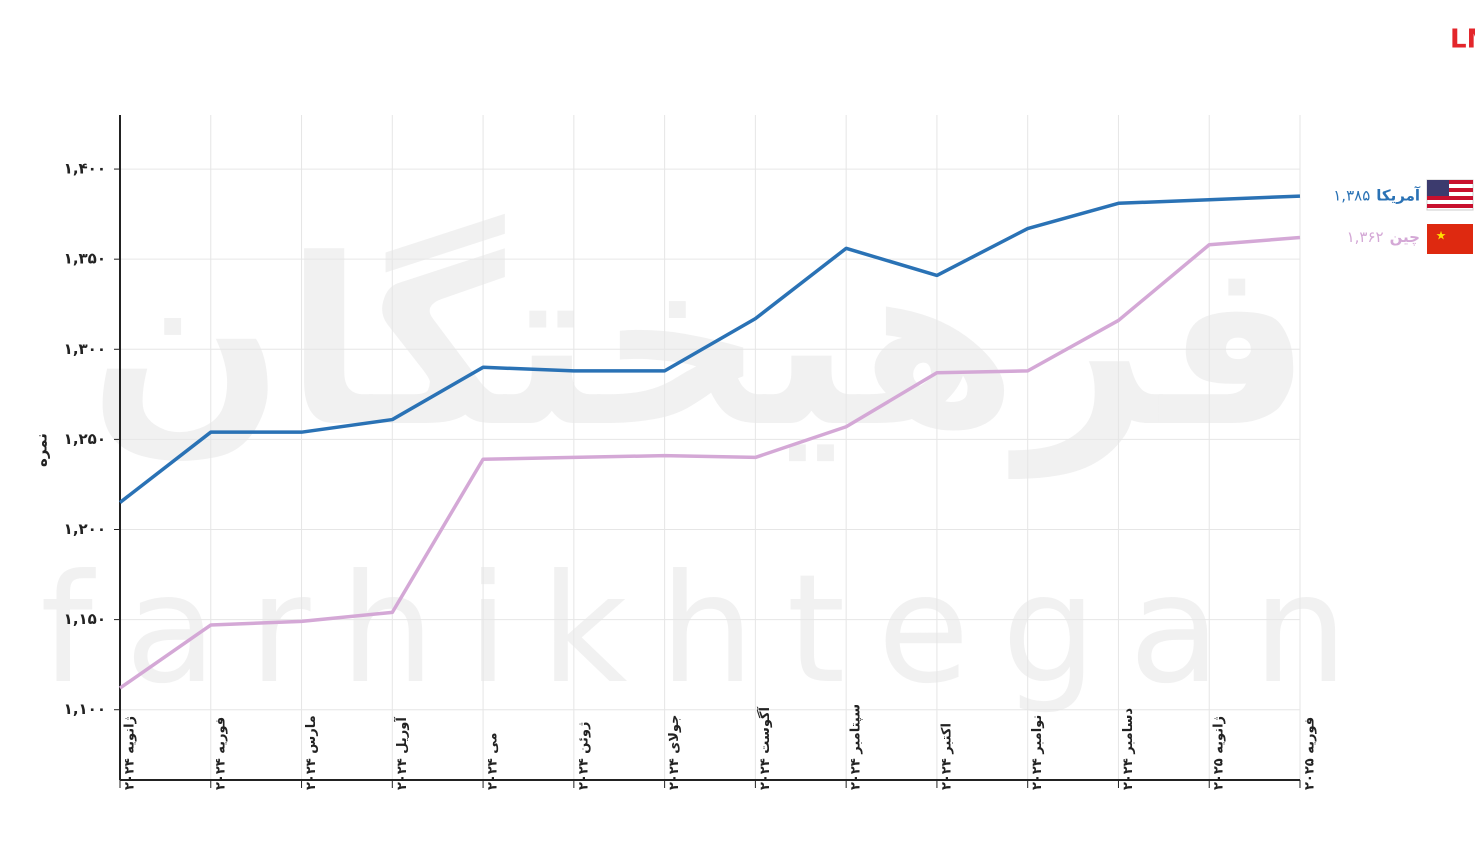 This screenshot has height=868, width=1475. What do you see at coordinates (1310, 753) in the screenshot?
I see `x-tick-label: فوریه ۲۰۲۵` at bounding box center [1310, 753].